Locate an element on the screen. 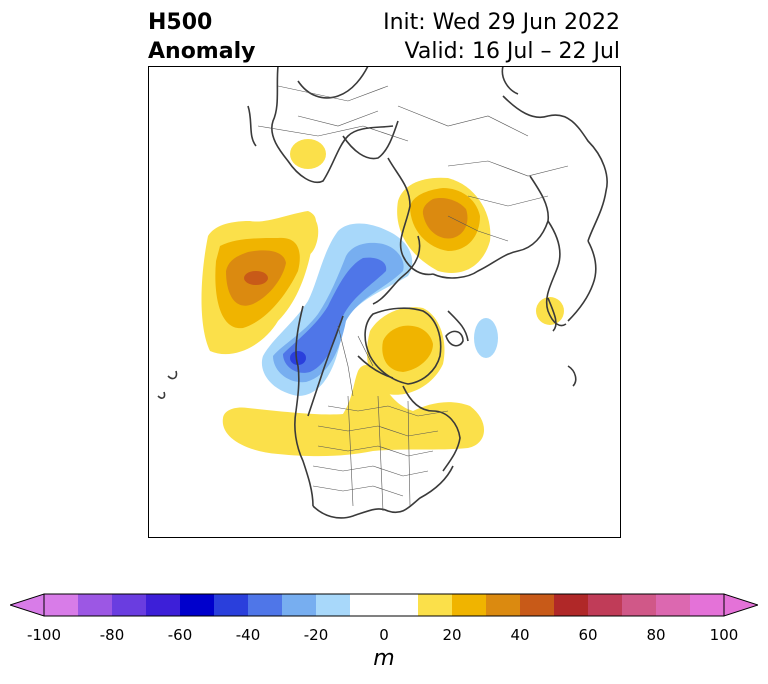 This screenshot has height=684, width=768. colorbar-over-extend is located at coordinates (740, 605).